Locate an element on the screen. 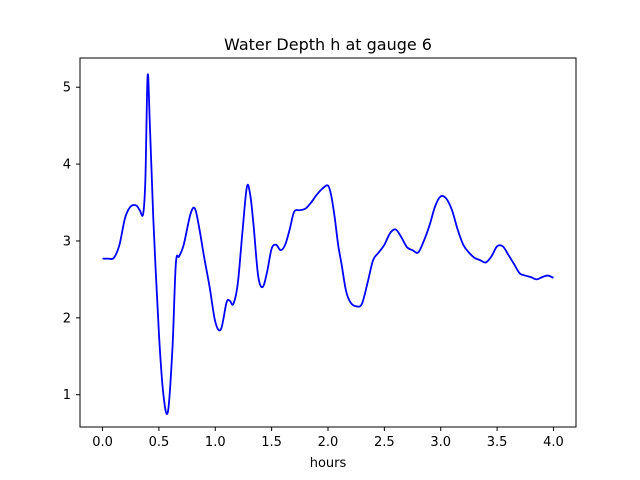  x-tick-label: 1.5 is located at coordinates (271, 442).